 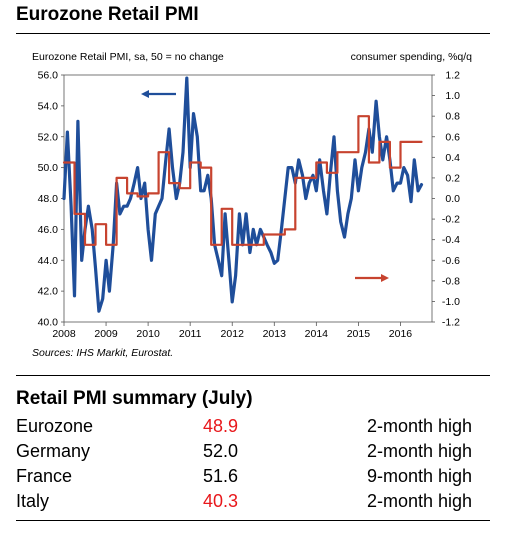 What do you see at coordinates (253, 375) in the screenshot?
I see `chart-bottom-rule` at bounding box center [253, 375].